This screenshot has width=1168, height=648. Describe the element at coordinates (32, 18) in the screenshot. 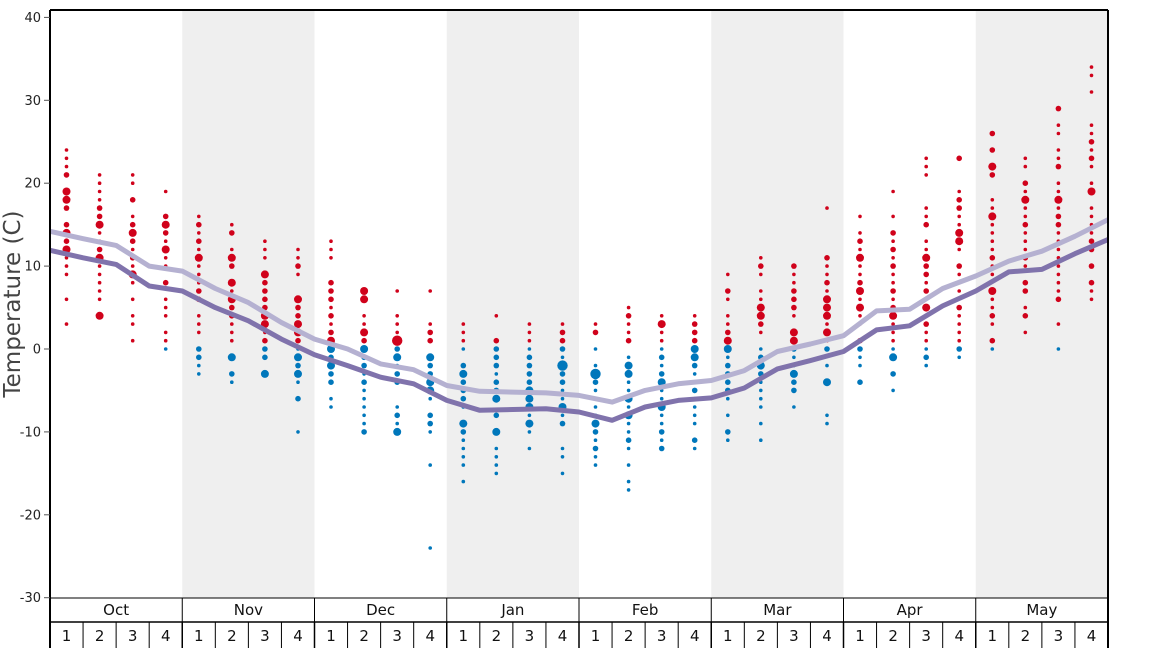

I see `y-tick-label: 40` at that location.